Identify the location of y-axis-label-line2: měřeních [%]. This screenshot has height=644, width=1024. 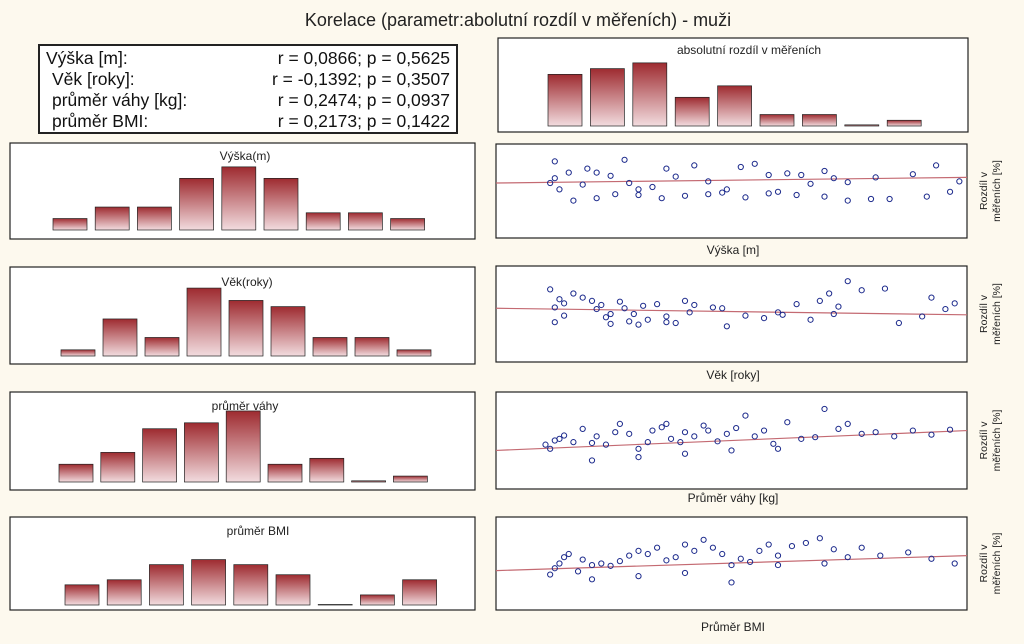
(997, 191).